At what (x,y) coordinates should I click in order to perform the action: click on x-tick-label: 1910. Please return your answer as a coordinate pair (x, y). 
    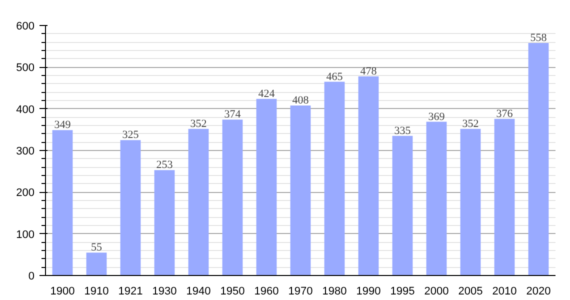
    Looking at the image, I should click on (96, 292).